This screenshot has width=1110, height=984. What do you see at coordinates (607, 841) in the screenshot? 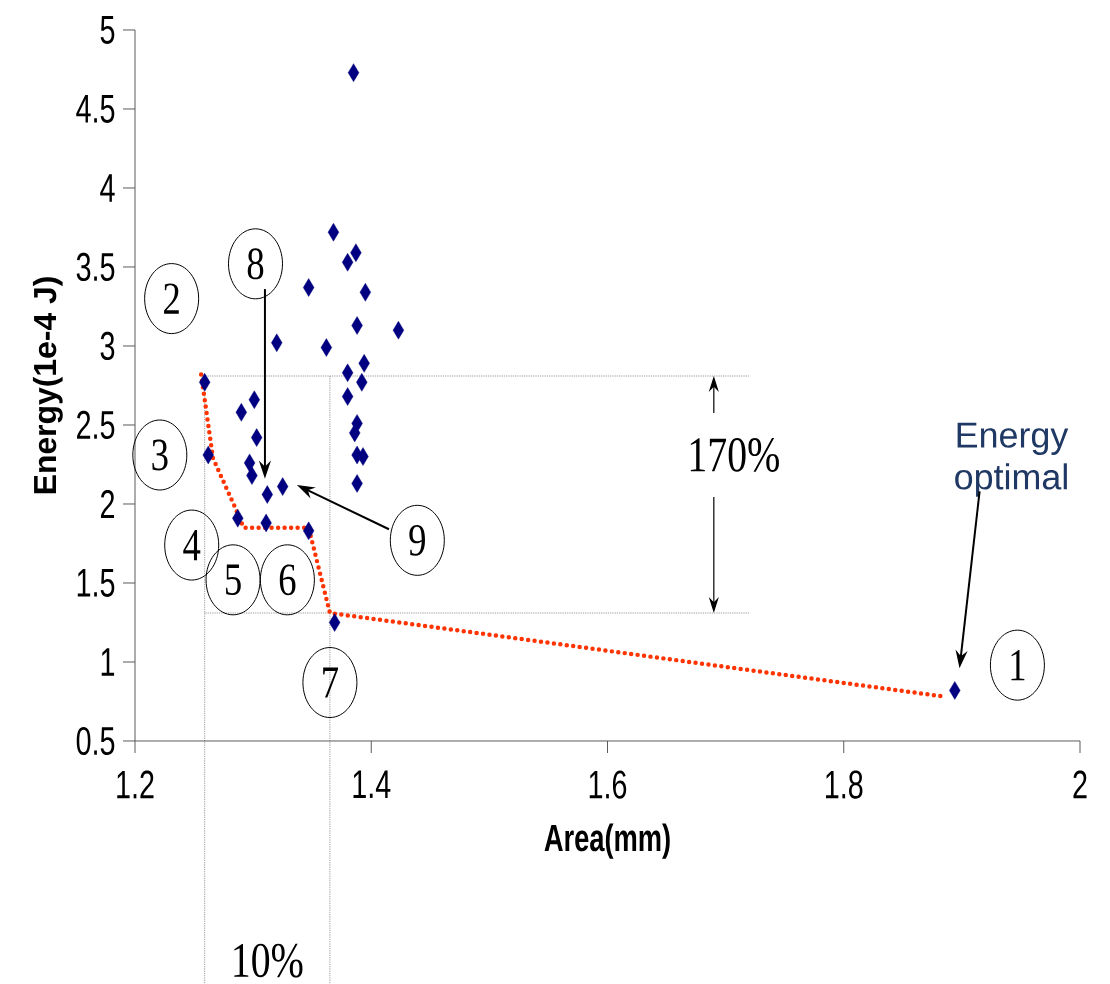
I see `x-axis-title: Area(mm)` at bounding box center [607, 841].